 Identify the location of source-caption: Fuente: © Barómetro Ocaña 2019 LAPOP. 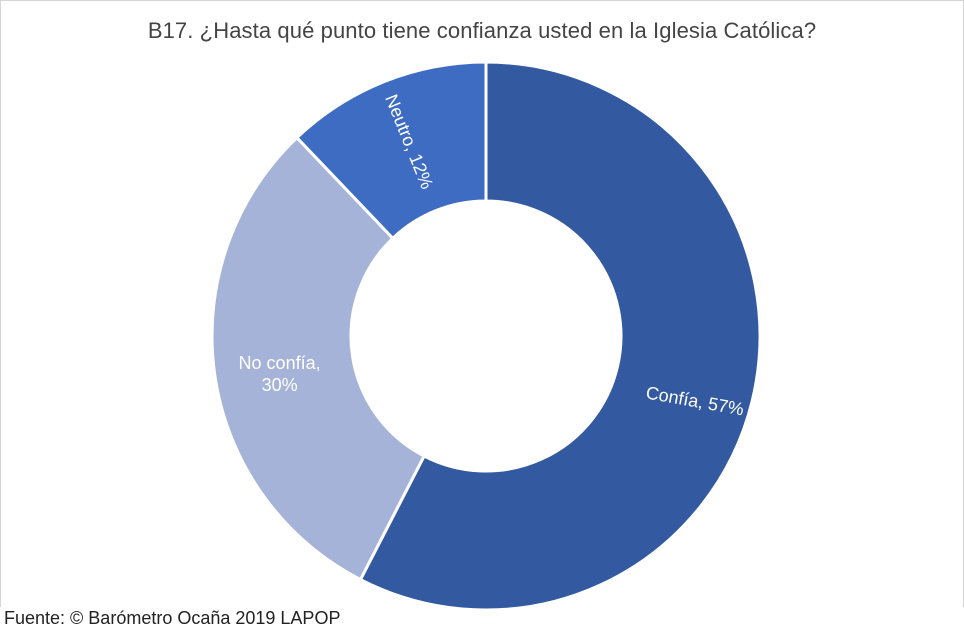
(172, 618).